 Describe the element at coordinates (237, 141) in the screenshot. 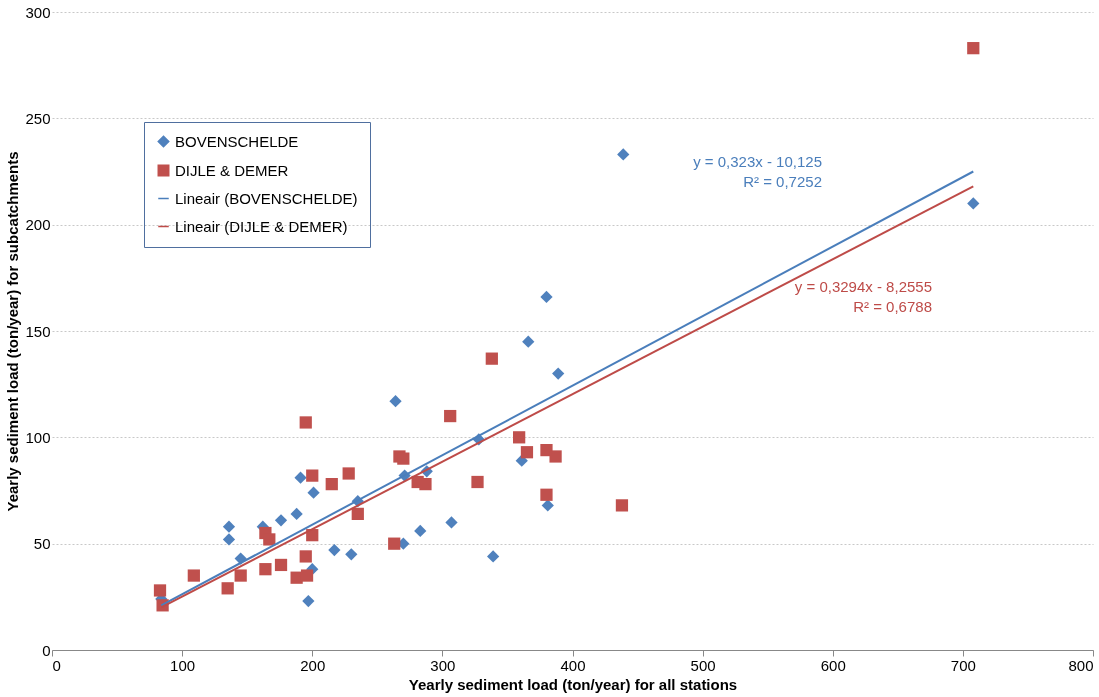

I see `legend-label: BOVENSCHELDE` at that location.